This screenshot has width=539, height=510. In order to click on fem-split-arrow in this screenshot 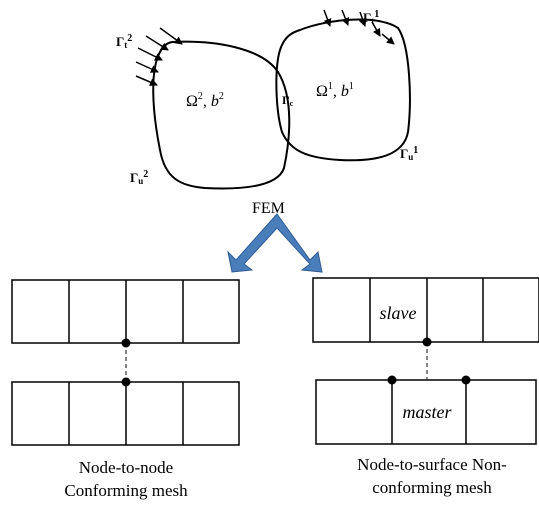, I will do `click(275, 243)`.